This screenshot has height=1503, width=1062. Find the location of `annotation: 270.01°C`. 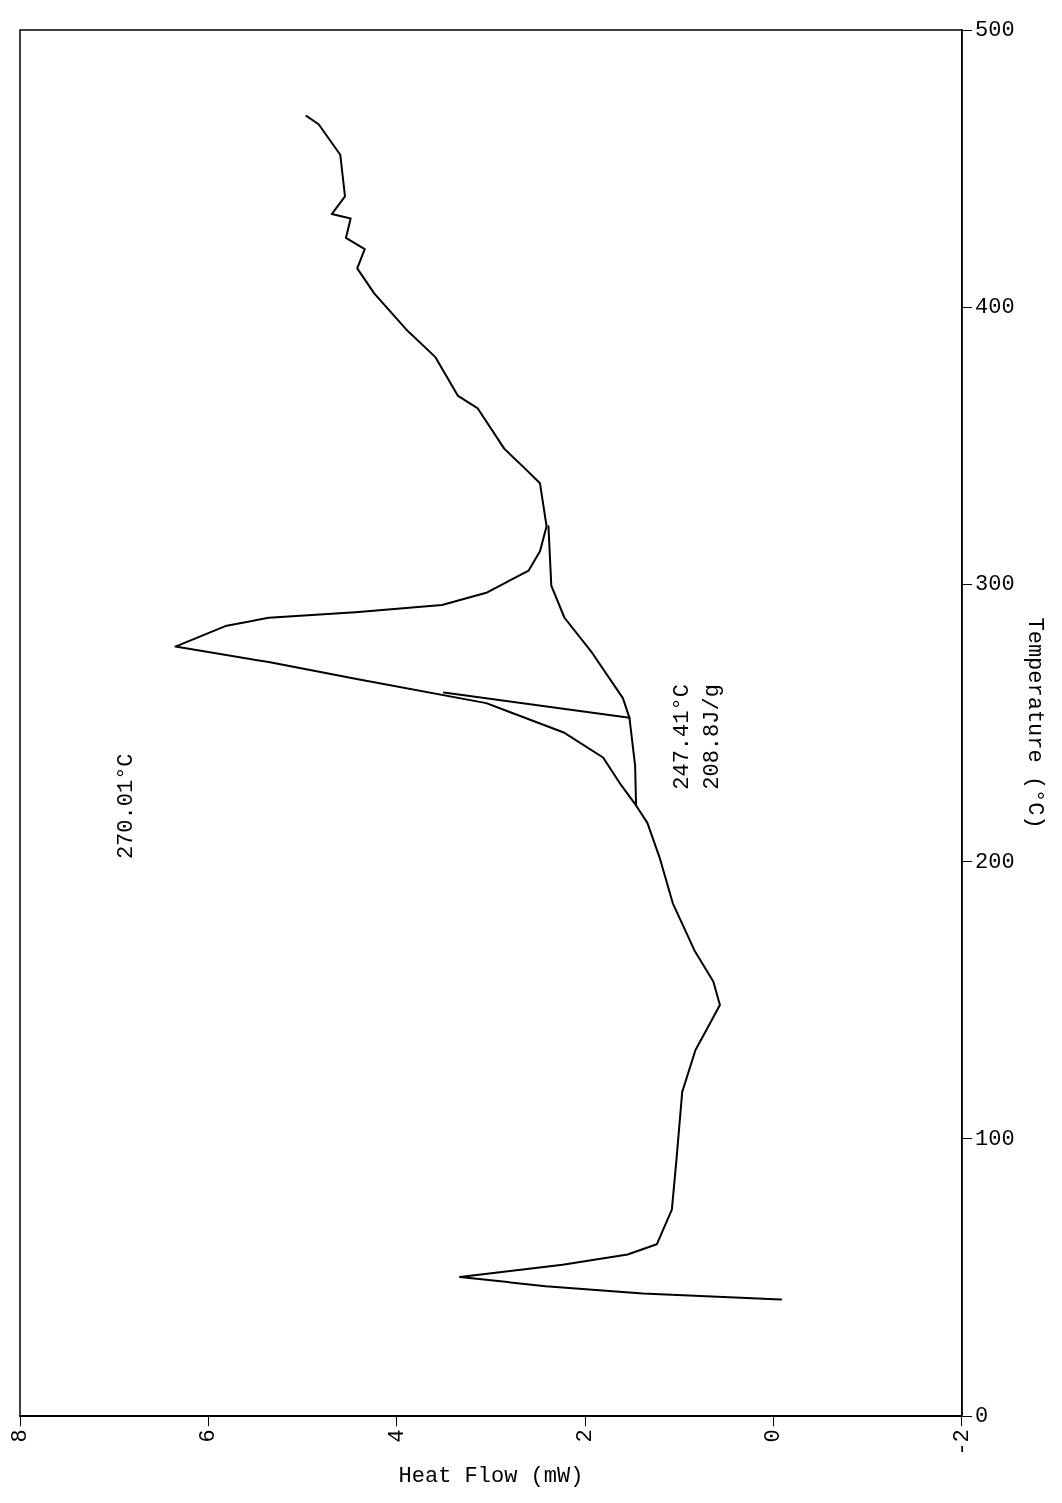

annotation: 270.01°C is located at coordinates (127, 806).